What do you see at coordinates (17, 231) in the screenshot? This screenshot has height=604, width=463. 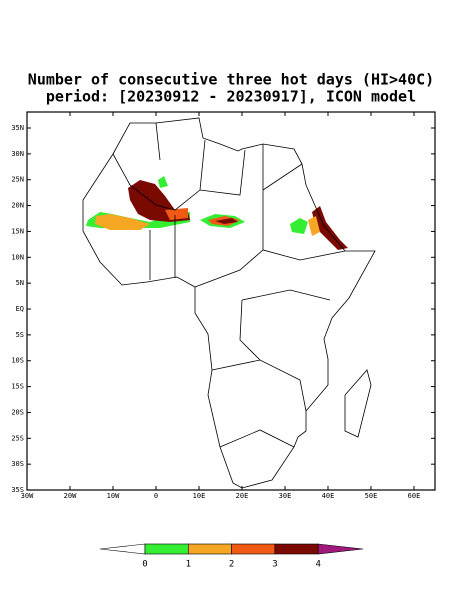 I see `lat-label: 15N` at bounding box center [17, 231].